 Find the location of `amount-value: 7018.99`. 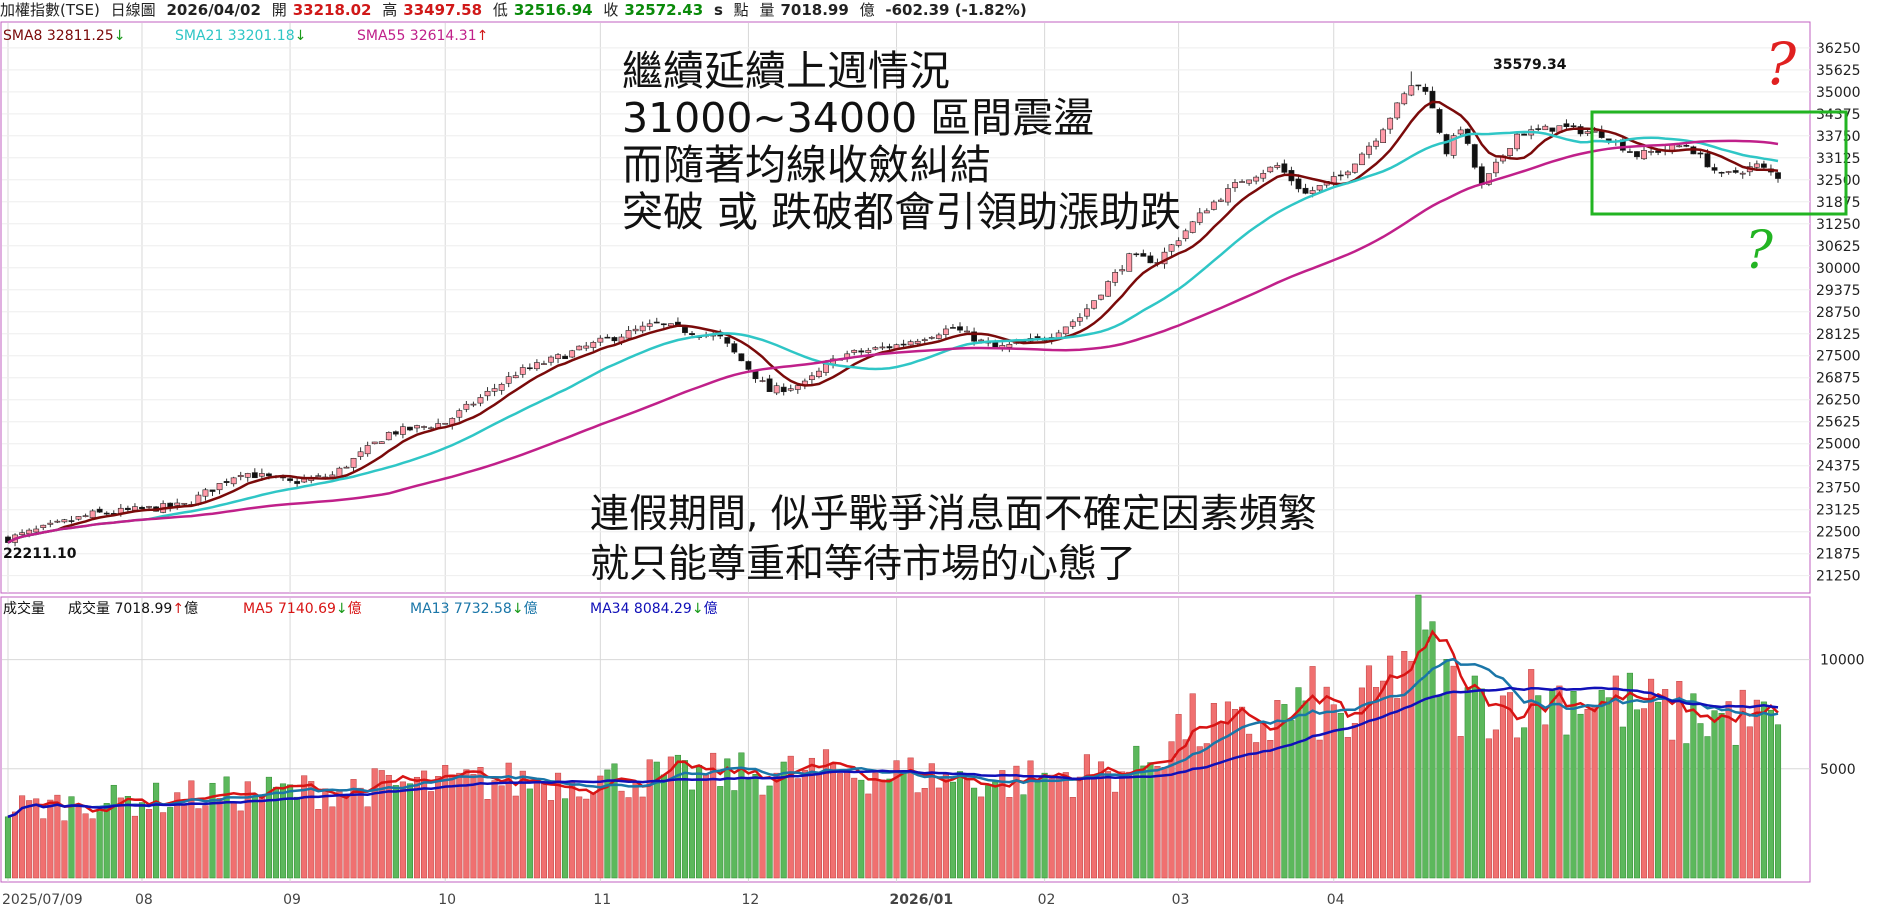

amount-value: 7018.99 is located at coordinates (814, 10).